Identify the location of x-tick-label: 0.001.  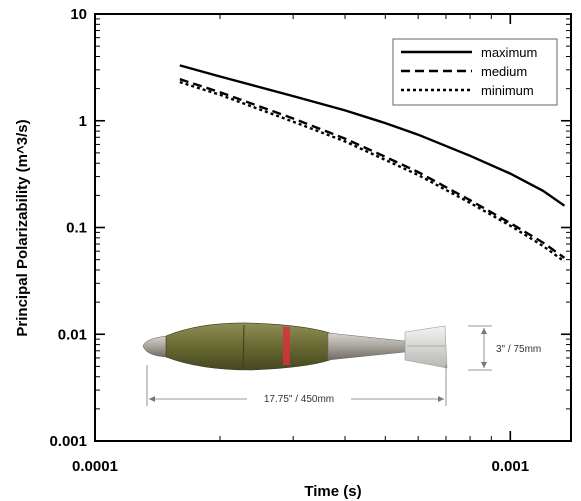
(511, 466).